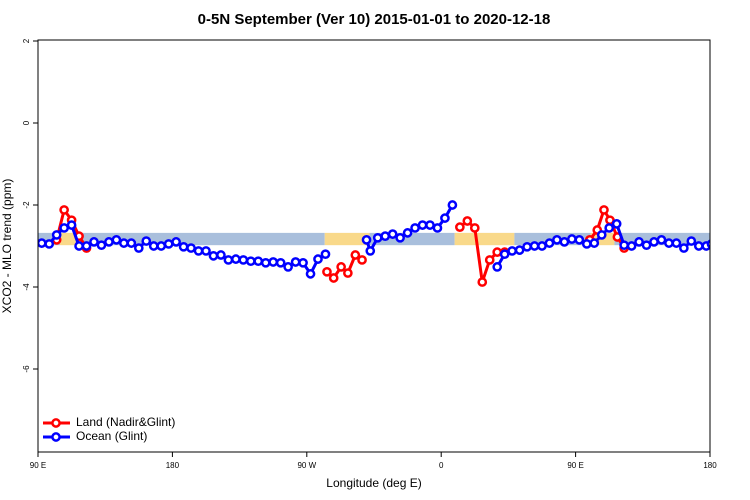 The image size is (750, 500). Describe the element at coordinates (26, 205) in the screenshot. I see `y-tick-label: -2` at that location.